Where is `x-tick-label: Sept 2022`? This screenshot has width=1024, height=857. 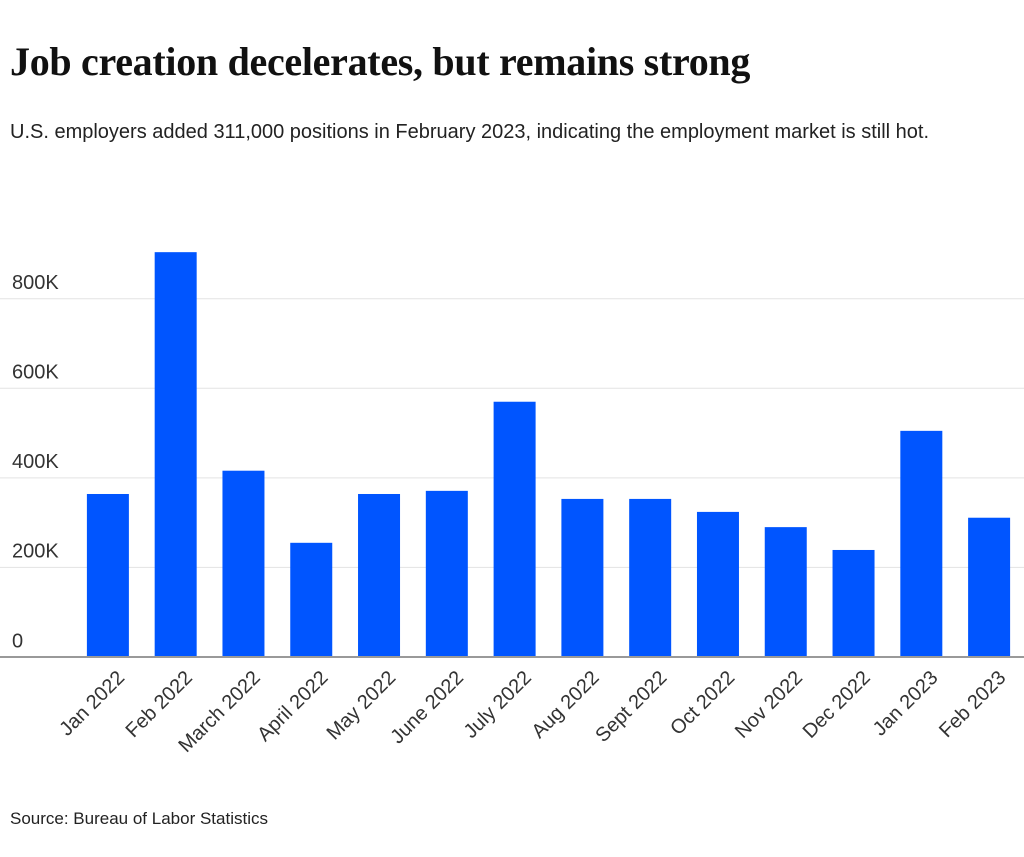
x-tick-label: Sept 2022 is located at coordinates (631, 707).